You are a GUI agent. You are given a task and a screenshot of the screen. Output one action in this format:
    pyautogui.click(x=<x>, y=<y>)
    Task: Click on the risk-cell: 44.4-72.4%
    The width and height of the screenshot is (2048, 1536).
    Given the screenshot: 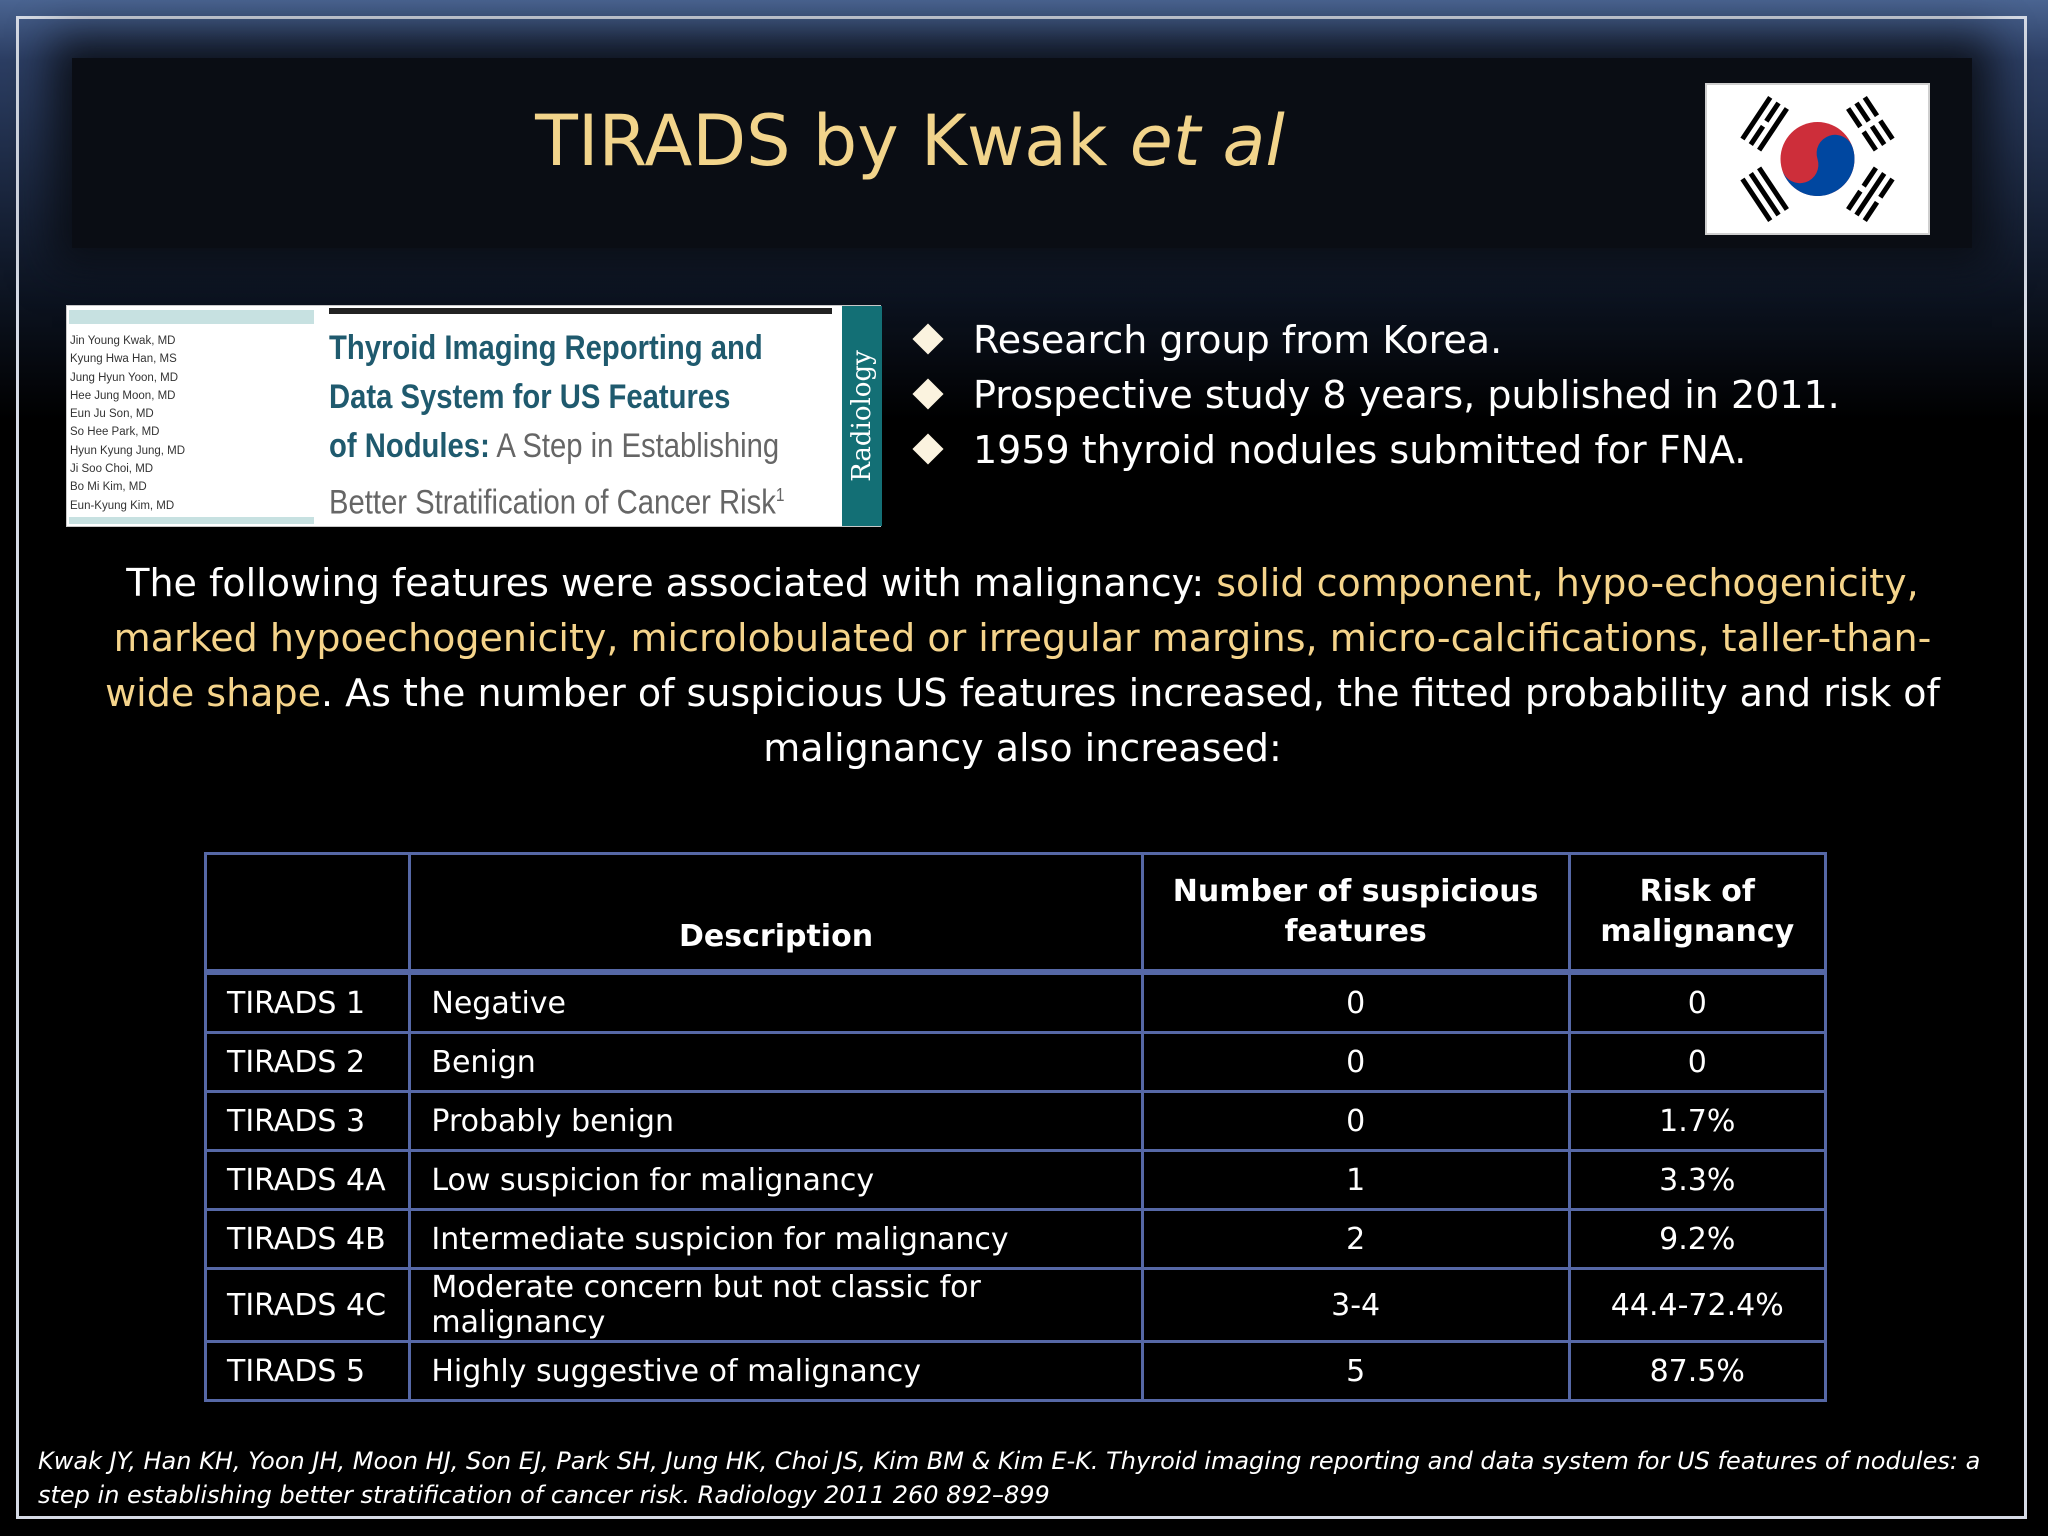 What is the action you would take?
    pyautogui.click(x=1697, y=1305)
    